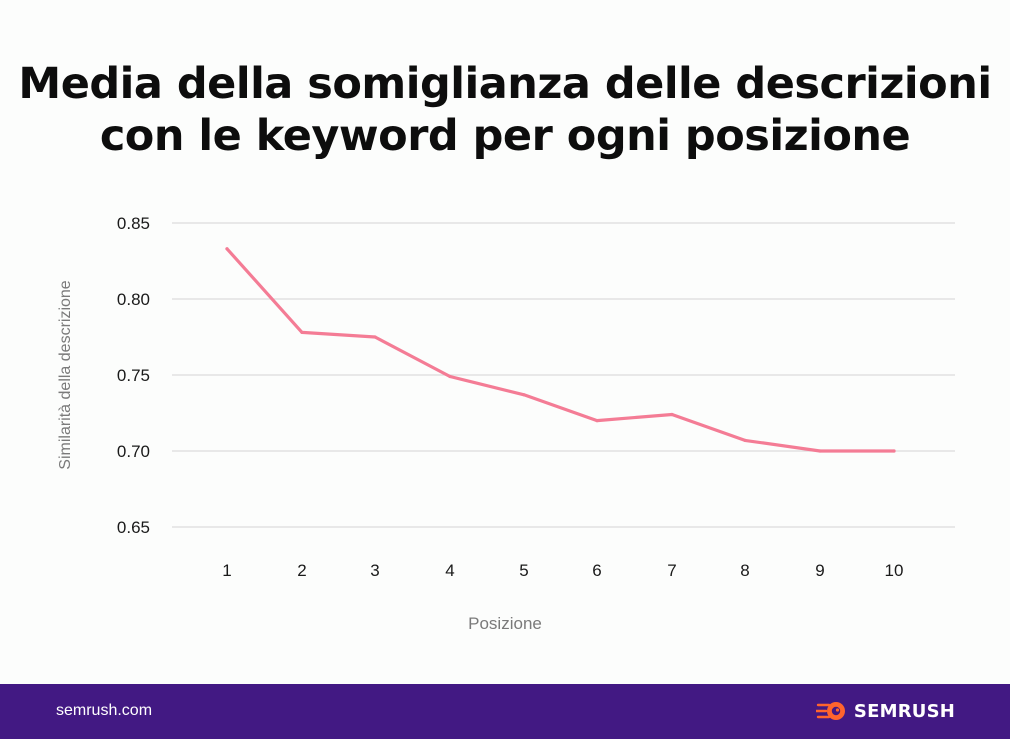 The image size is (1010, 739). What do you see at coordinates (133, 299) in the screenshot?
I see `y-tick-label: 0.80` at bounding box center [133, 299].